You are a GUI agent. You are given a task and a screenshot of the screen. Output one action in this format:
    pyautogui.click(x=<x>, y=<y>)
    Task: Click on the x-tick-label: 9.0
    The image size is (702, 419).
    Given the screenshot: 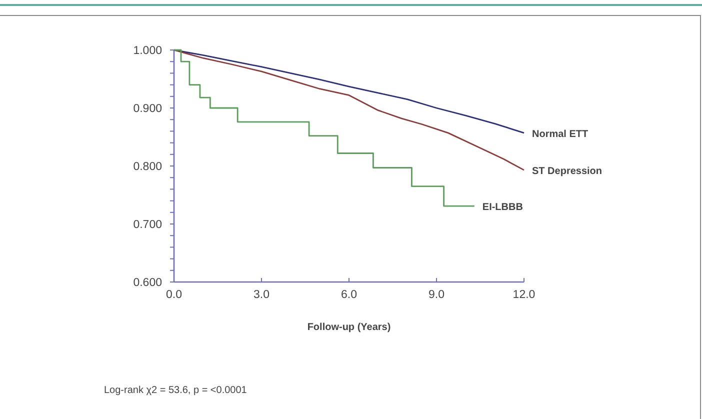 What is the action you would take?
    pyautogui.click(x=436, y=295)
    